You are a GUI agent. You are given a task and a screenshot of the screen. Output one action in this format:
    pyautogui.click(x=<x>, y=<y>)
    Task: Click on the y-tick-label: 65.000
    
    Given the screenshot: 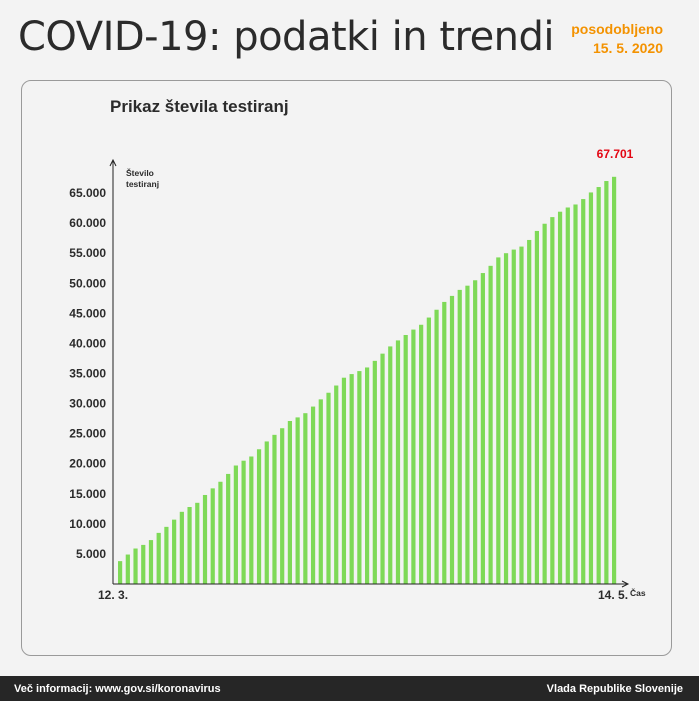 What is the action you would take?
    pyautogui.click(x=87, y=193)
    